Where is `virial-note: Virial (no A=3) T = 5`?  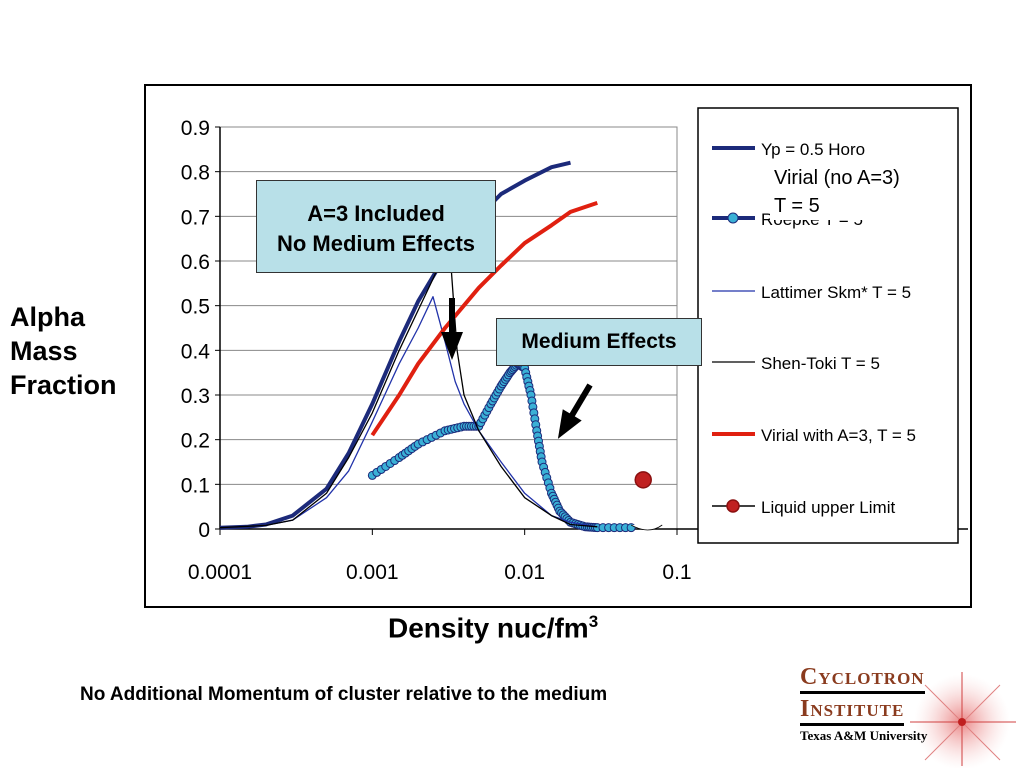 virial-note: Virial (no A=3) T = 5 is located at coordinates (837, 192).